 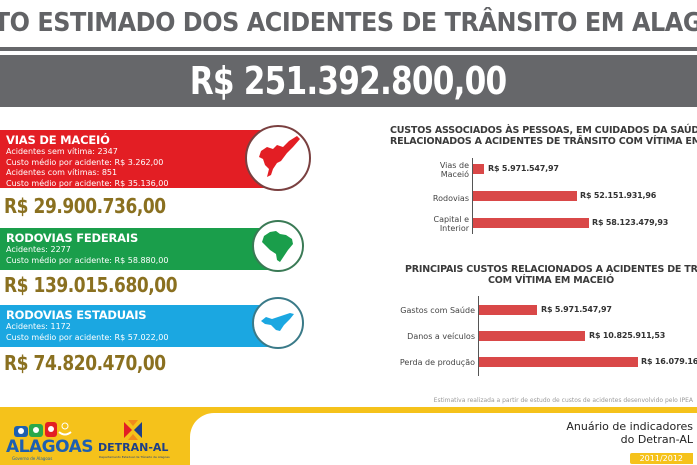 I want to click on card-title: VIAS DE MACEIÓ, so click(x=58, y=140).